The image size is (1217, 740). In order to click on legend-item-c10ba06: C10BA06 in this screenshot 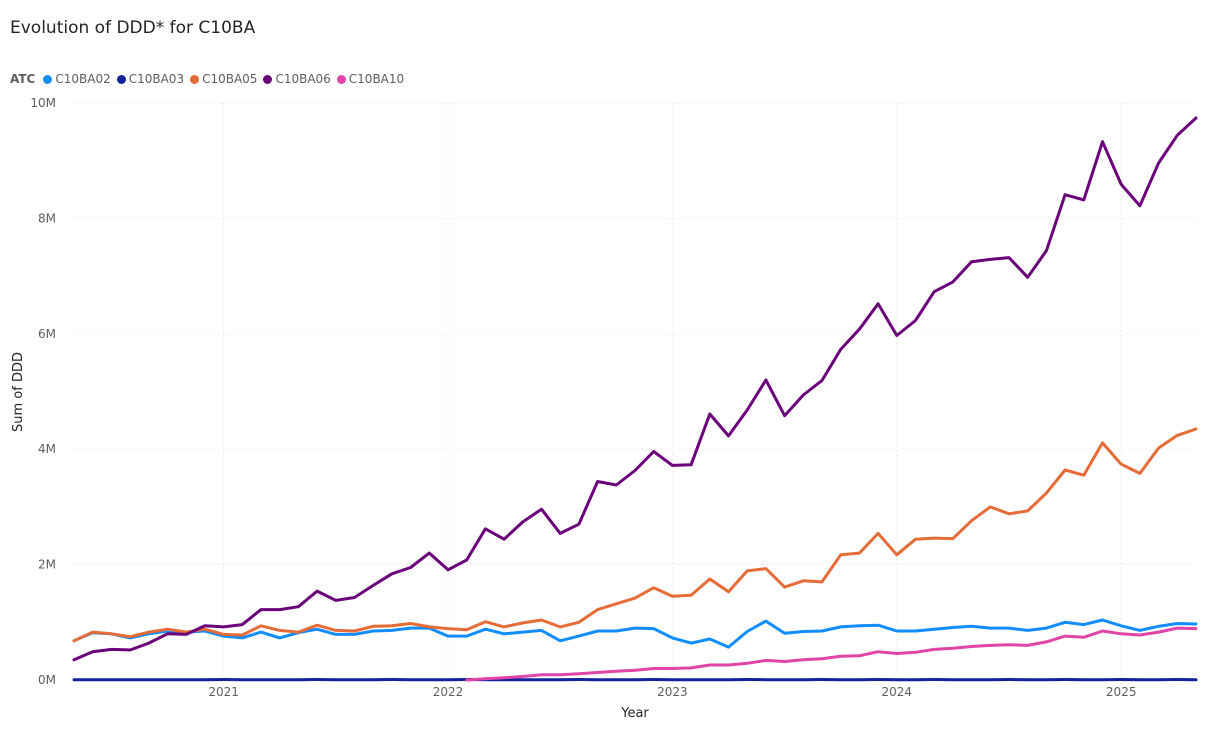, I will do `click(297, 79)`.